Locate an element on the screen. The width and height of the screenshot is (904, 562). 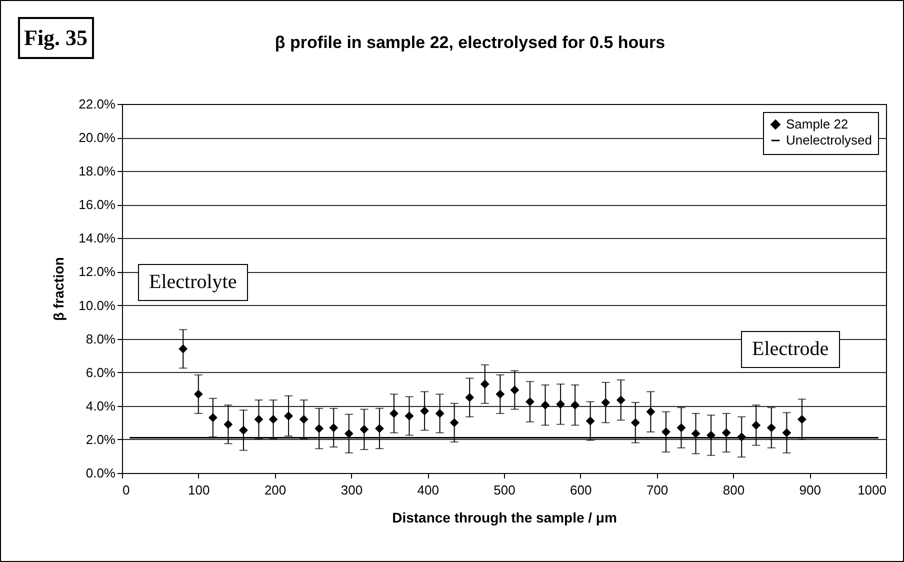
x-axis-title: Distance through the sample / μm is located at coordinates (504, 518).